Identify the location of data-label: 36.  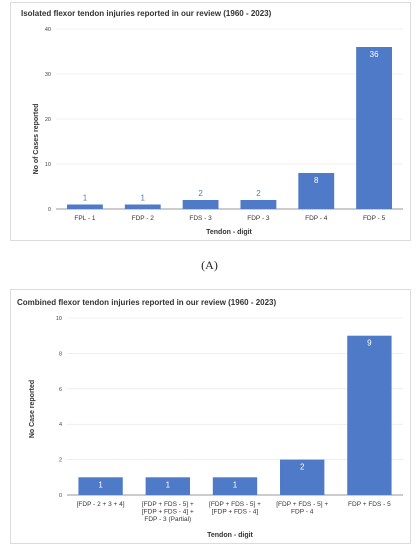
(374, 54).